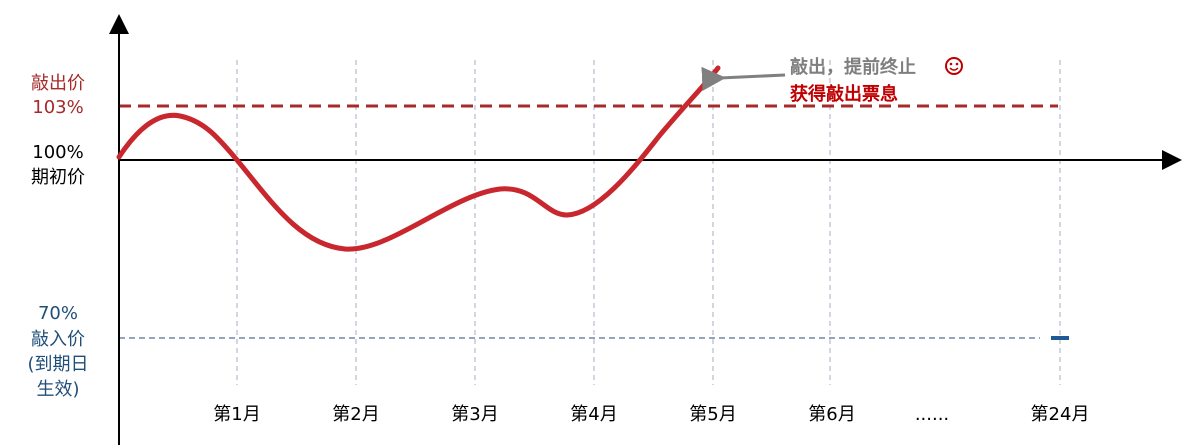 The width and height of the screenshot is (1195, 448). I want to click on month-label: 第3月, so click(474, 414).